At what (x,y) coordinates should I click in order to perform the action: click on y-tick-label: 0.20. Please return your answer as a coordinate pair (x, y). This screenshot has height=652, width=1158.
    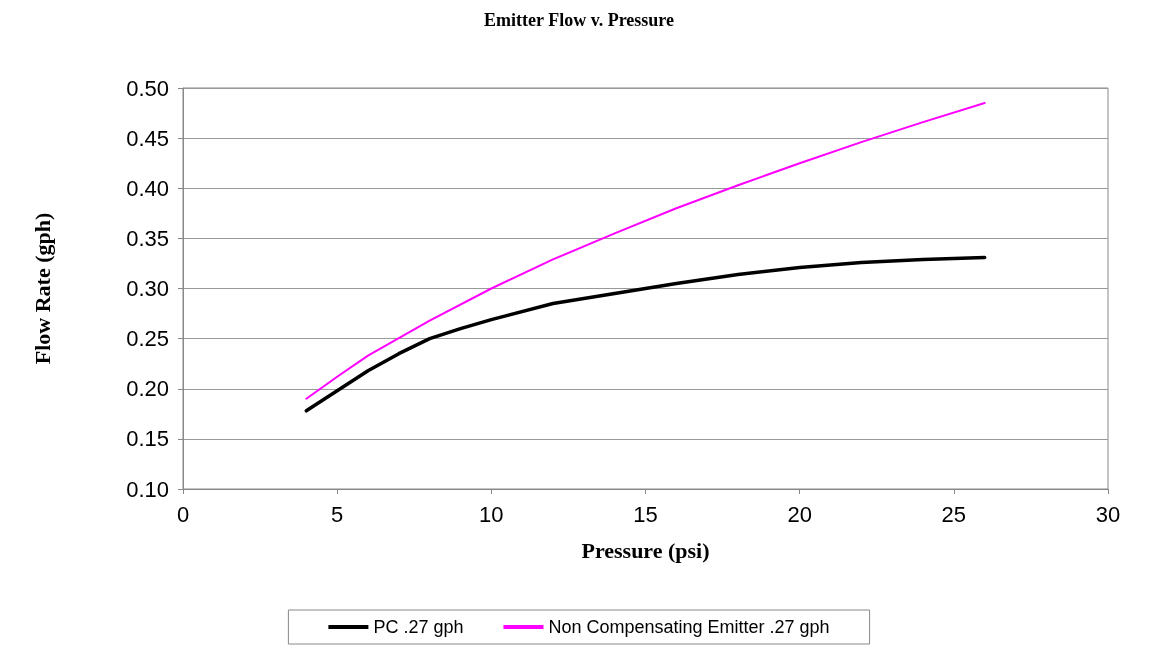
    Looking at the image, I should click on (147, 389).